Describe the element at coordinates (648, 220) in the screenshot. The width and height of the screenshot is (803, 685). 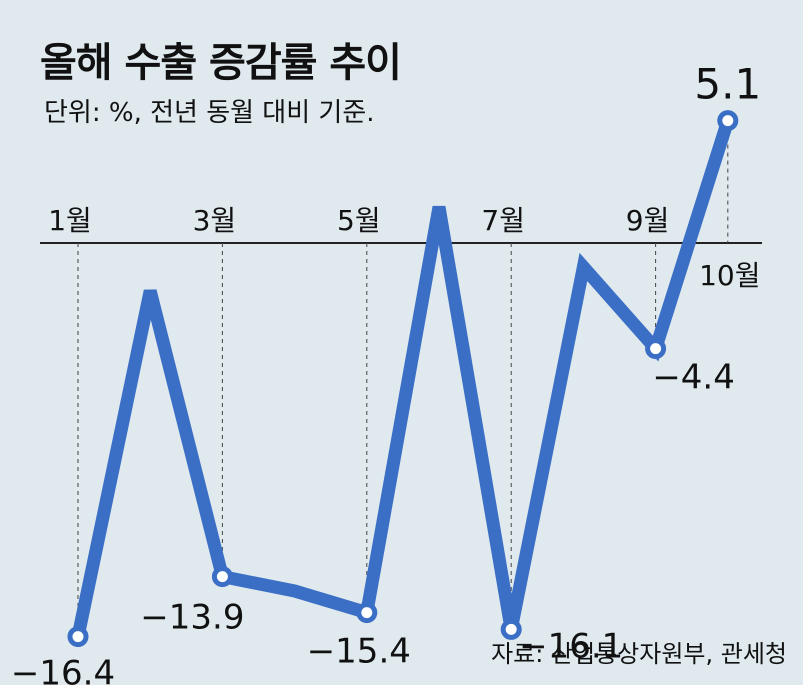
I see `tick-label: 9월` at that location.